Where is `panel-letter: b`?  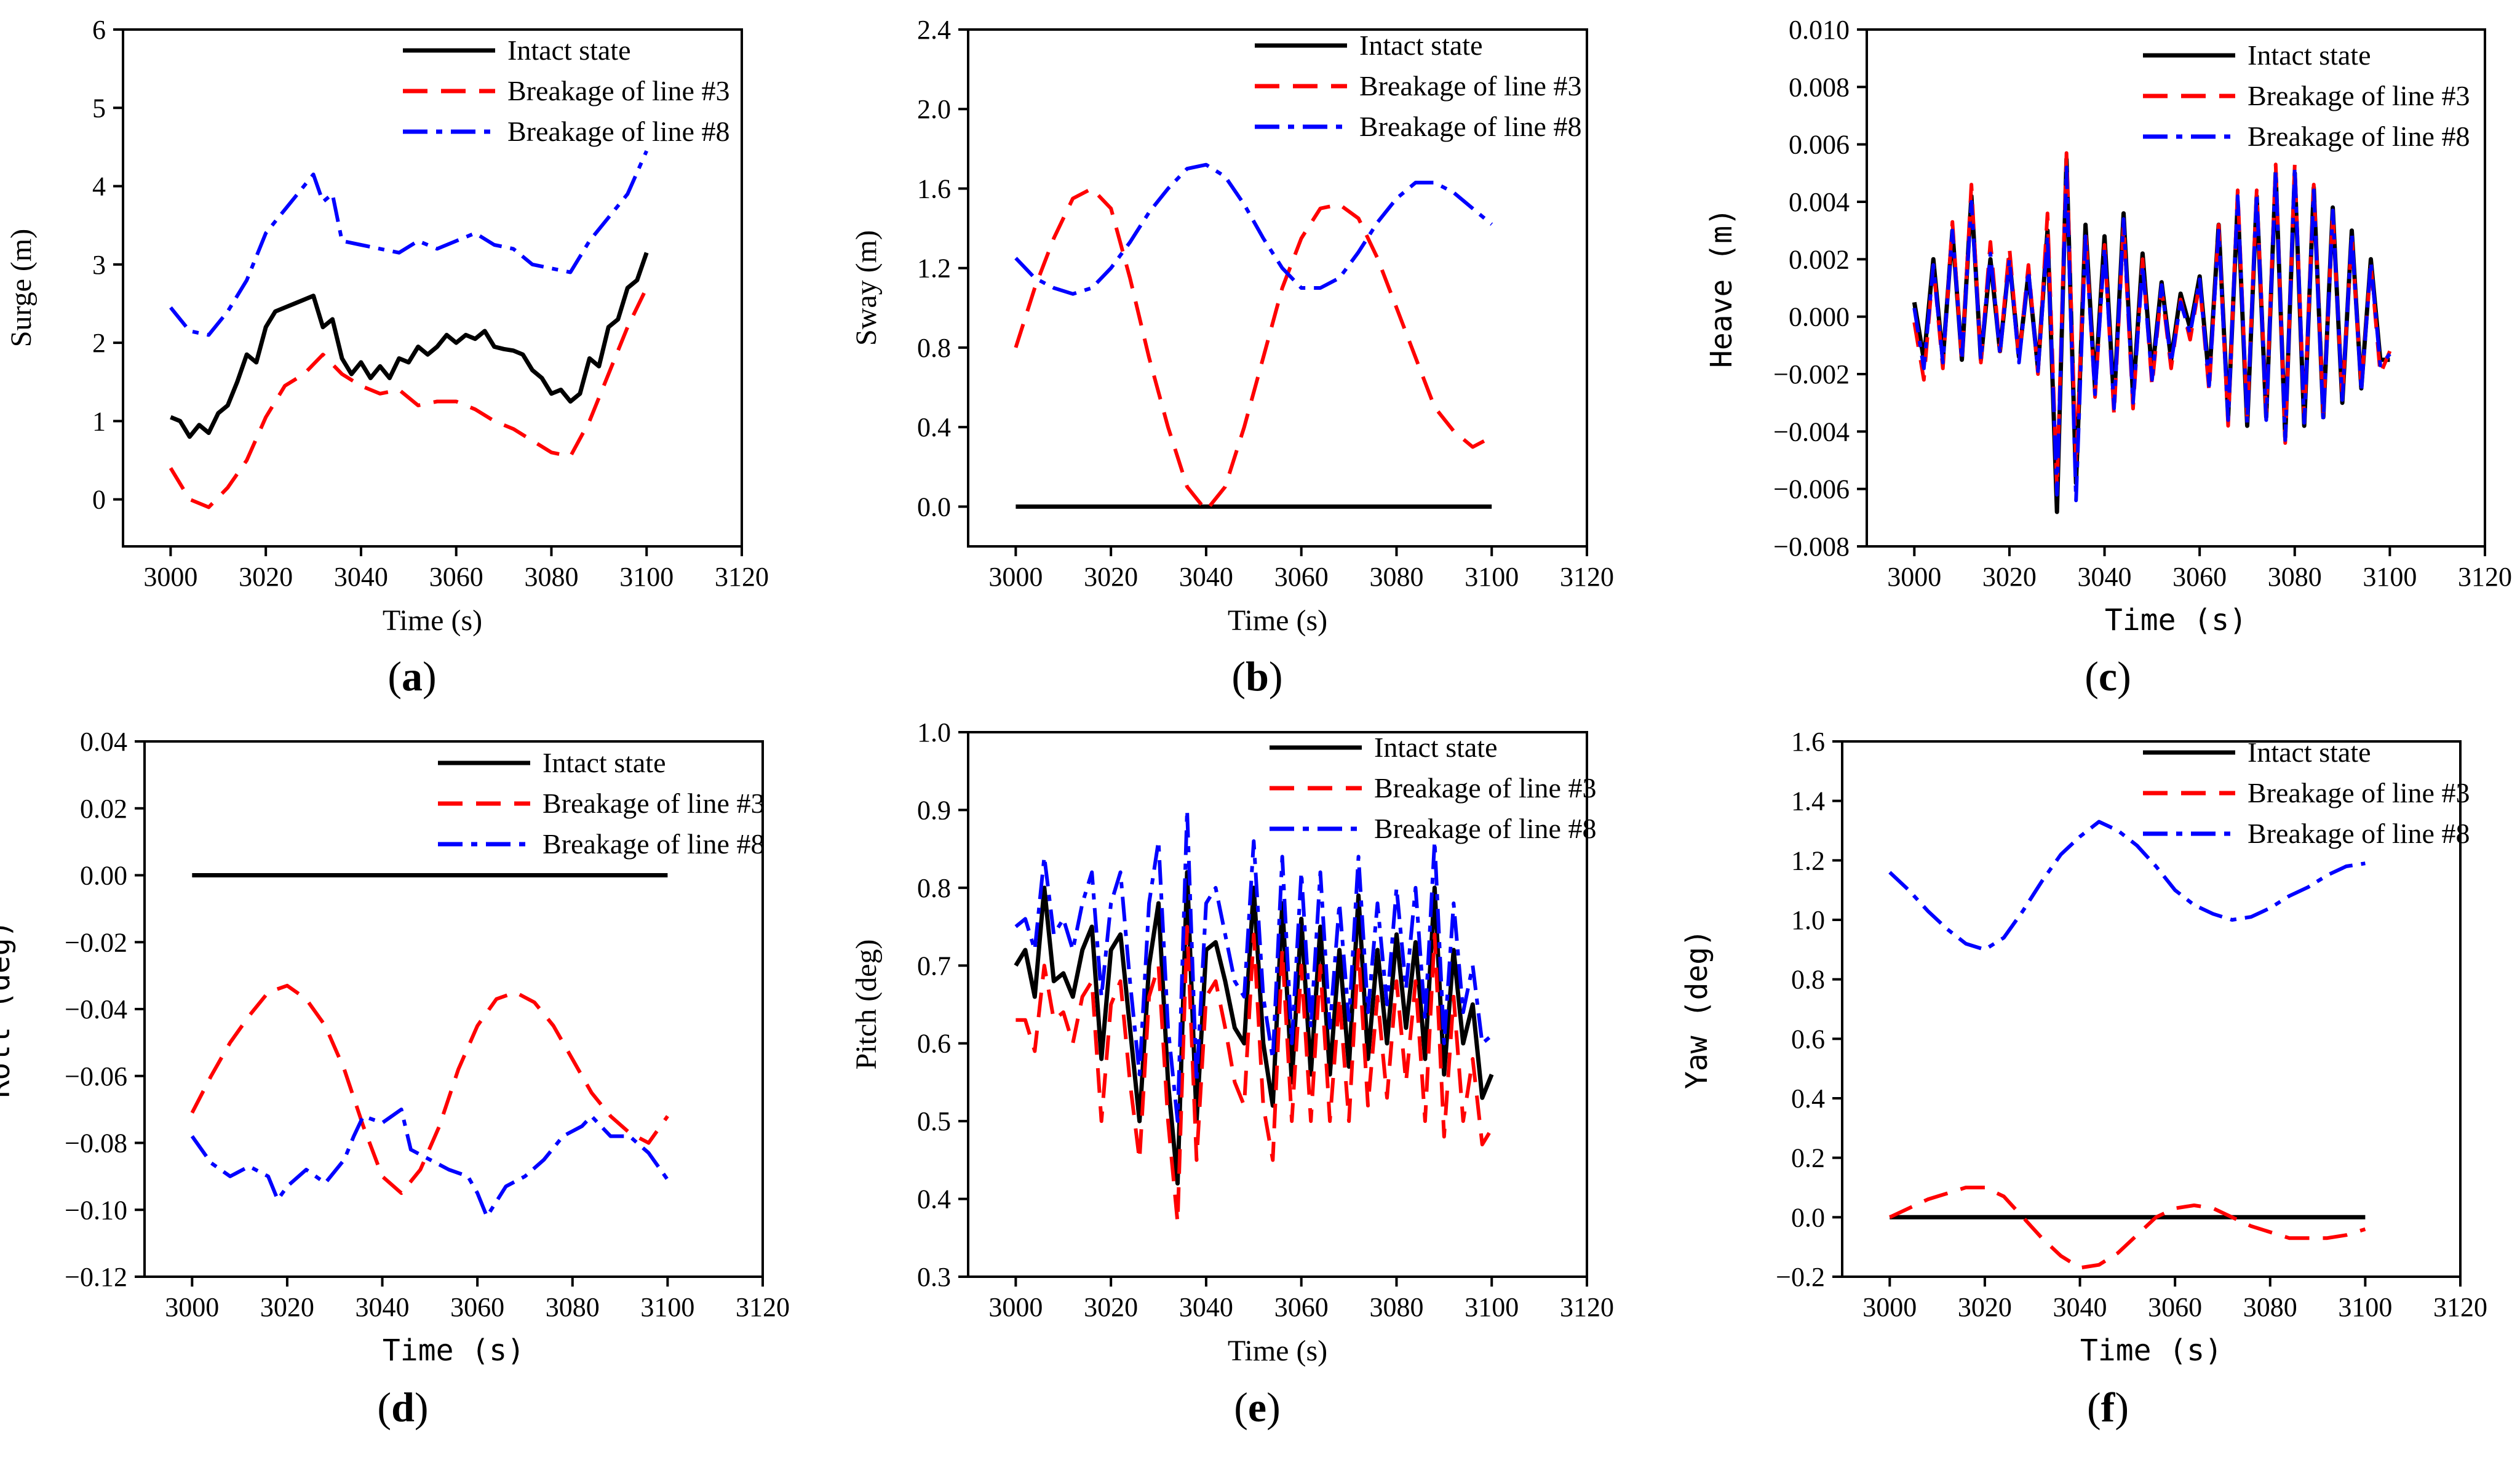
panel-letter: b is located at coordinates (1257, 676).